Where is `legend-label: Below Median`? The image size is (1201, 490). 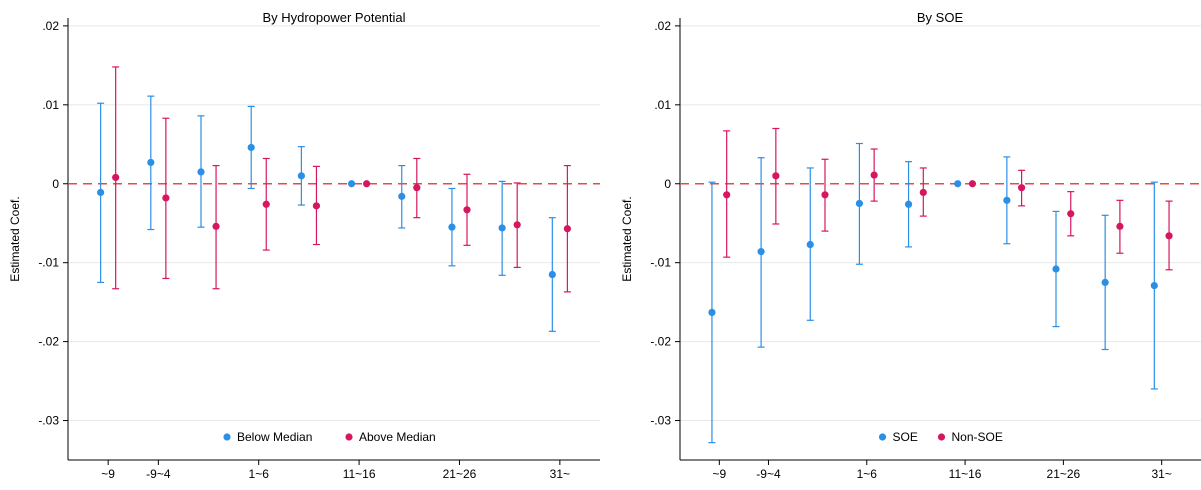
legend-label: Below Median is located at coordinates (274, 437).